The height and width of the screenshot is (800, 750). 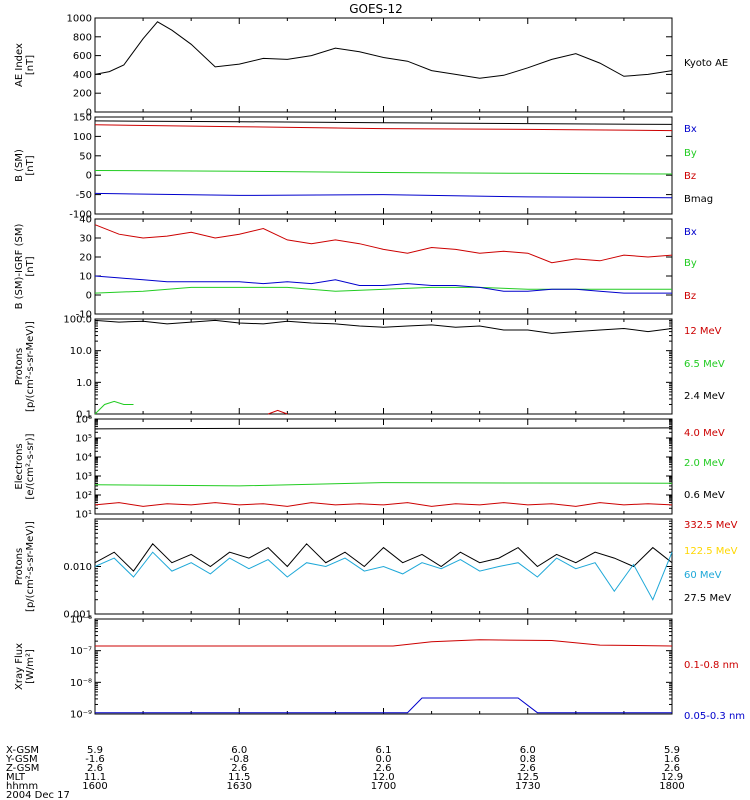 What do you see at coordinates (82, 37) in the screenshot?
I see `y-tick-label-ae: 800` at bounding box center [82, 37].